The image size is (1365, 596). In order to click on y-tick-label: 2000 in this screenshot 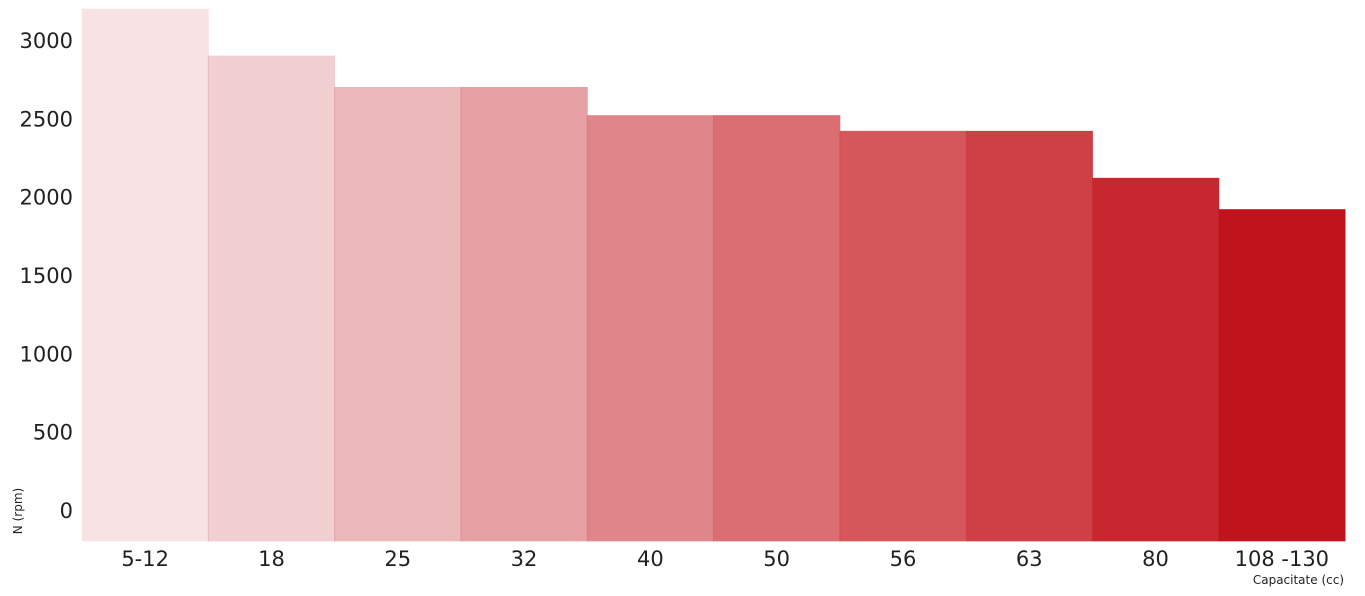, I will do `click(46, 198)`.